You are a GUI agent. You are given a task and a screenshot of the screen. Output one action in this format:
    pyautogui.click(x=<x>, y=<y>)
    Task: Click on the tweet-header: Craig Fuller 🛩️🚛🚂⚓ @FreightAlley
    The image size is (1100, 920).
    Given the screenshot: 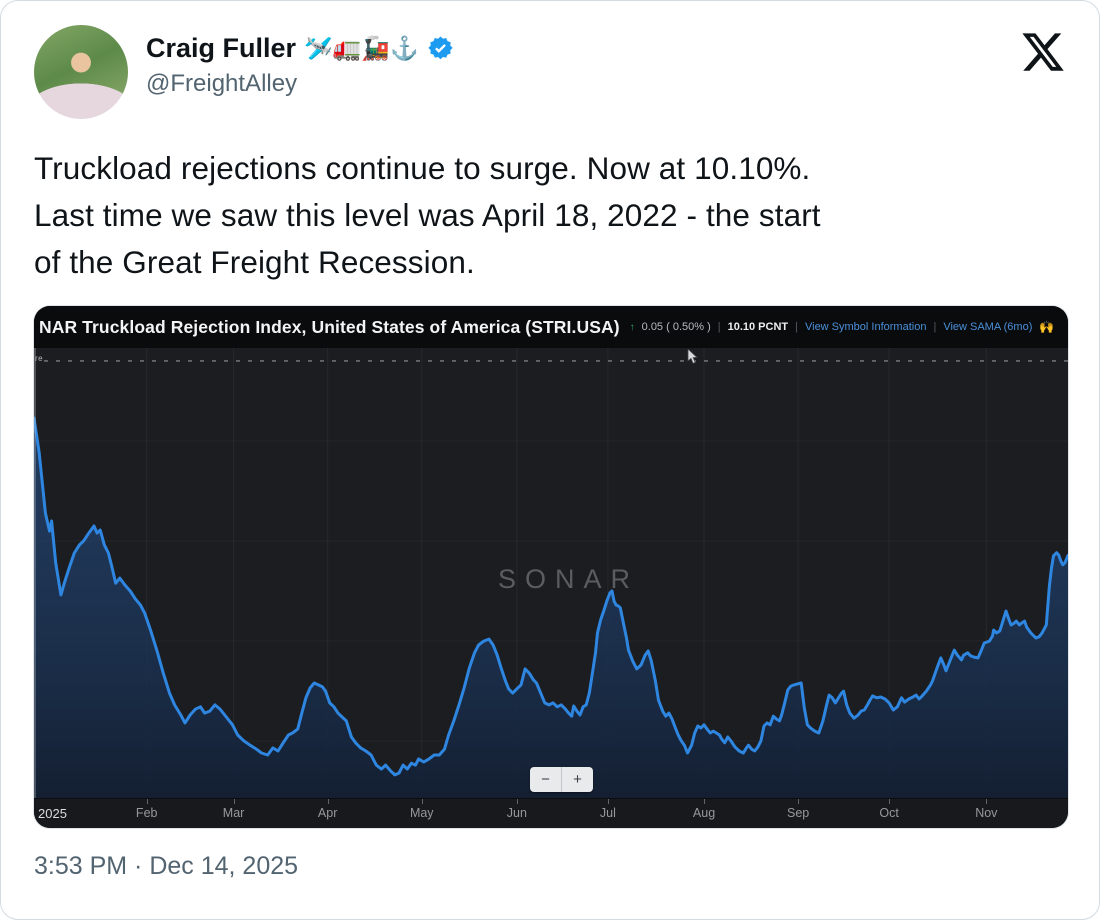 What is the action you would take?
    pyautogui.click(x=550, y=72)
    